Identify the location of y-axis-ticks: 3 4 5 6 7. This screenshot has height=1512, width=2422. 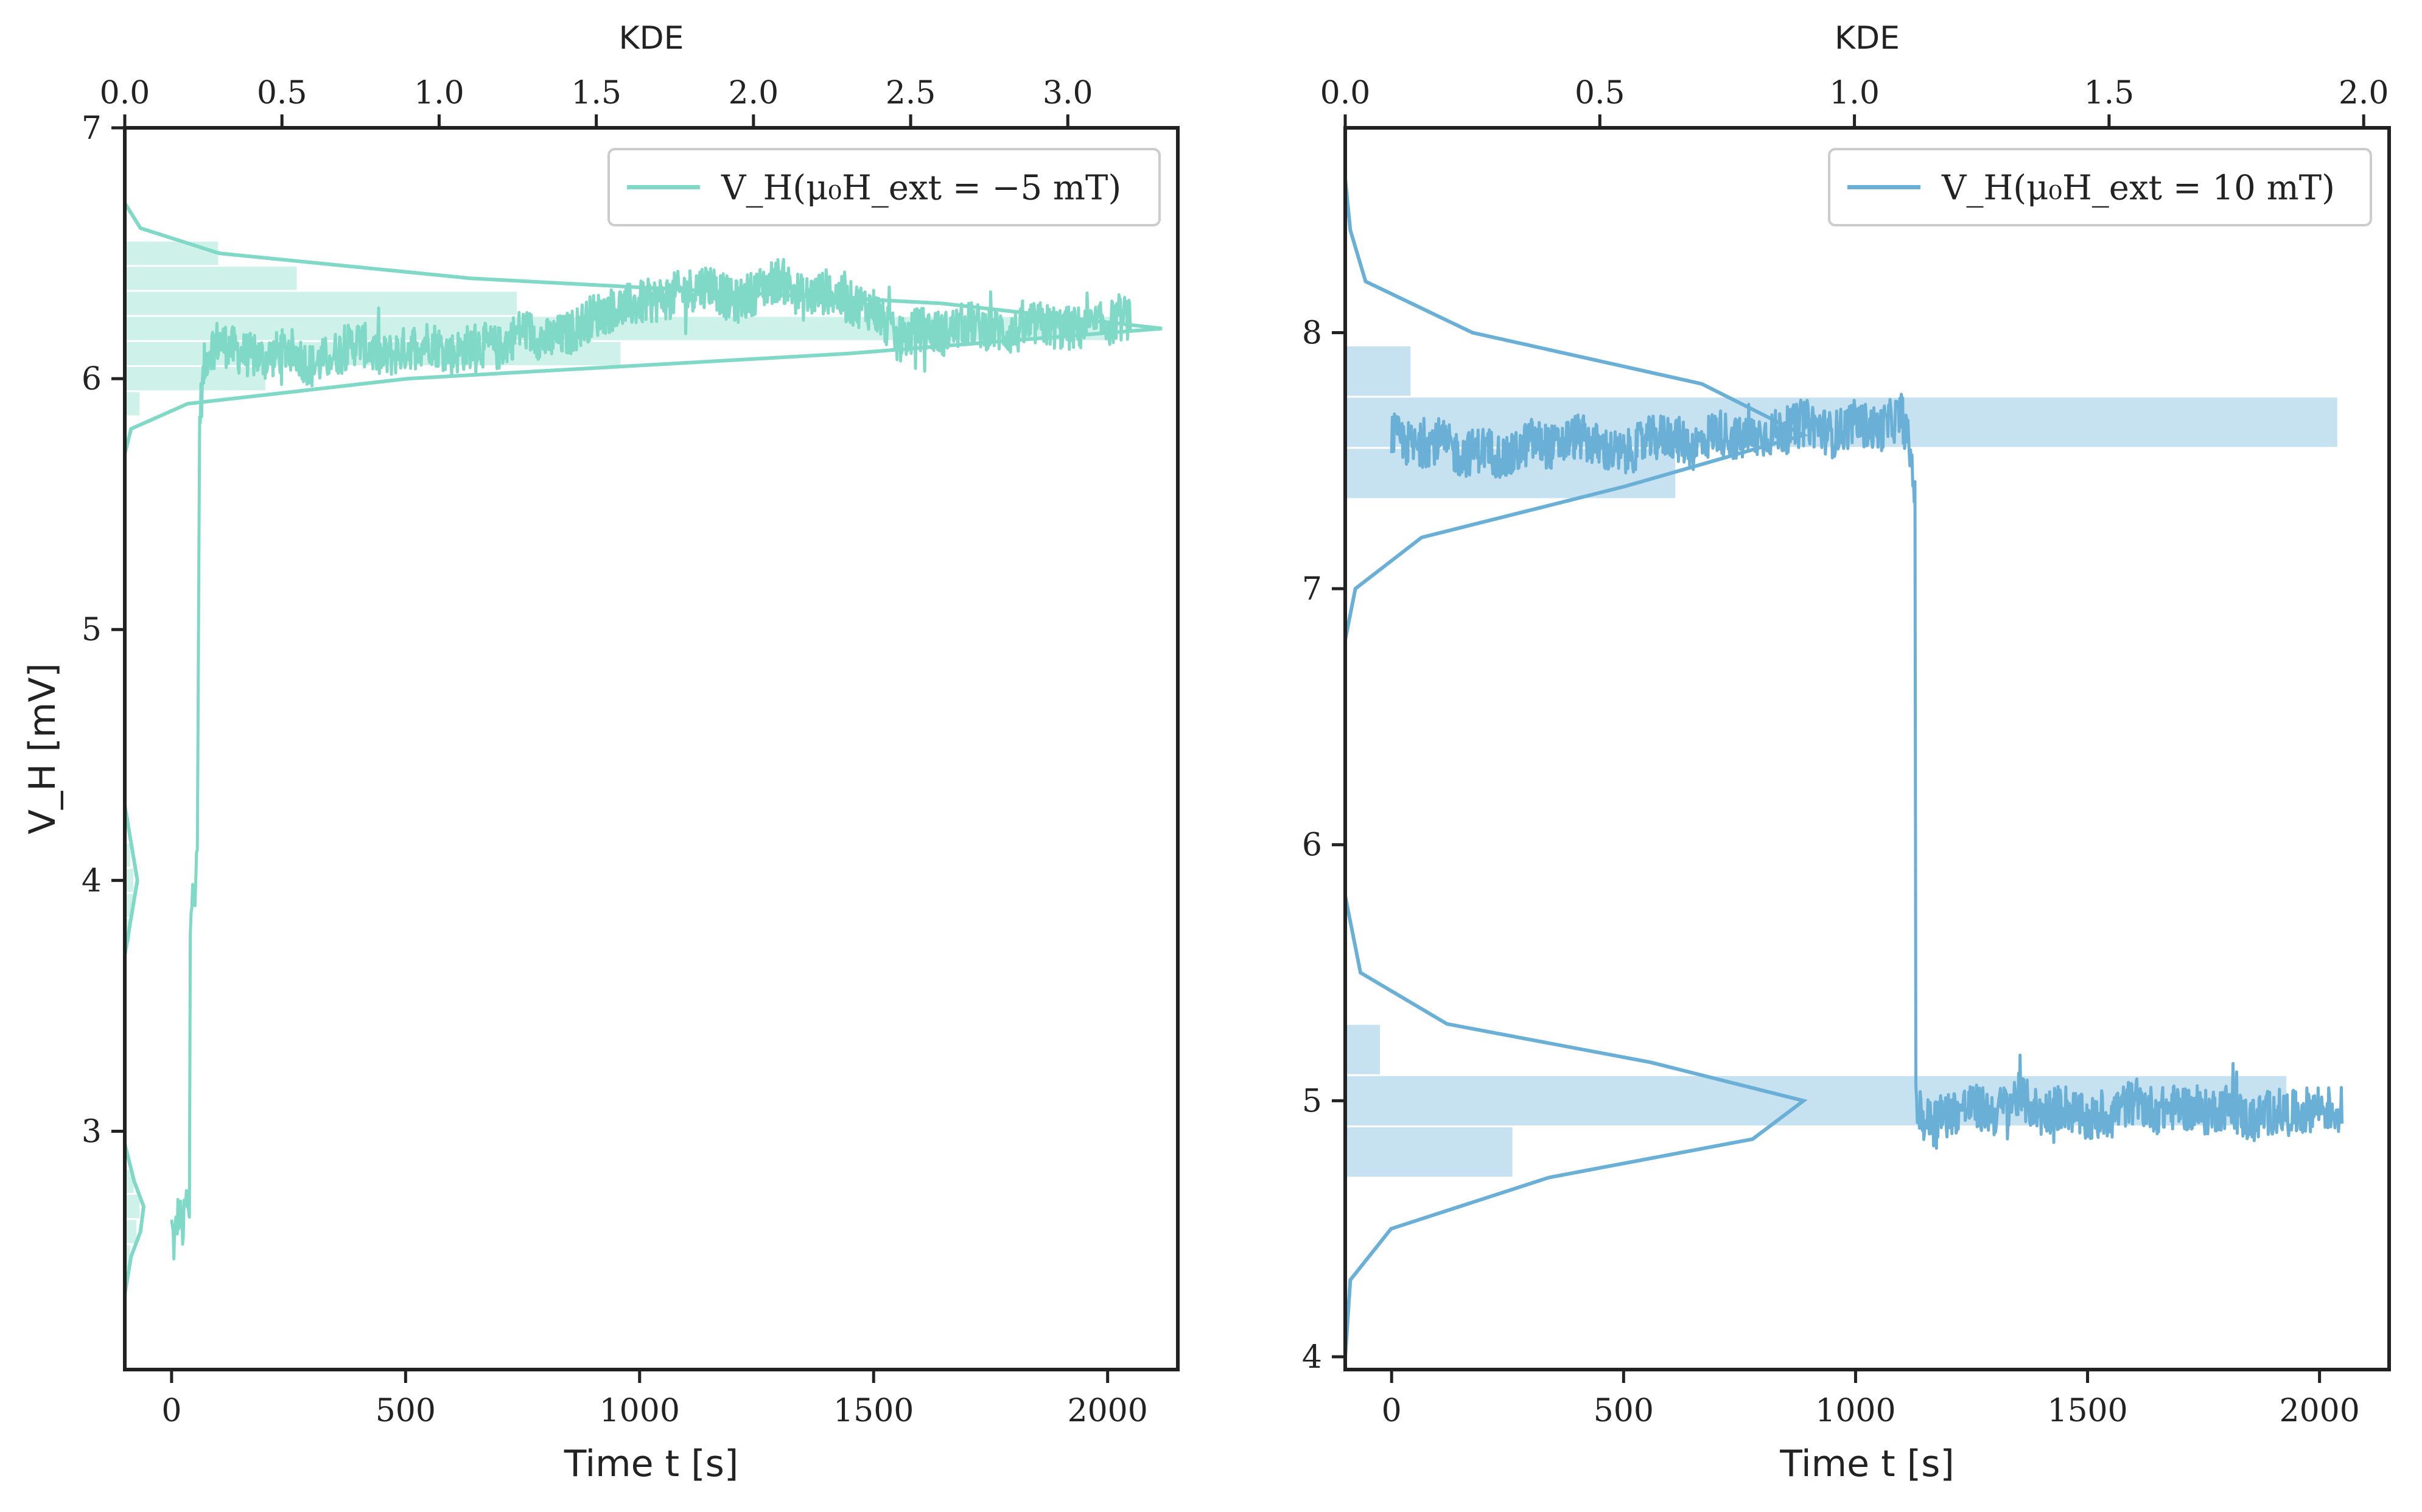
(103, 630).